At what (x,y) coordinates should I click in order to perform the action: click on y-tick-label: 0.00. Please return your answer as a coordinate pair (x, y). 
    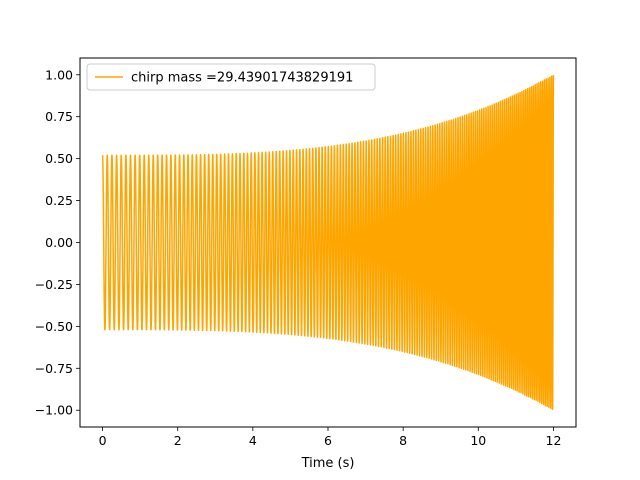
    Looking at the image, I should click on (59, 242).